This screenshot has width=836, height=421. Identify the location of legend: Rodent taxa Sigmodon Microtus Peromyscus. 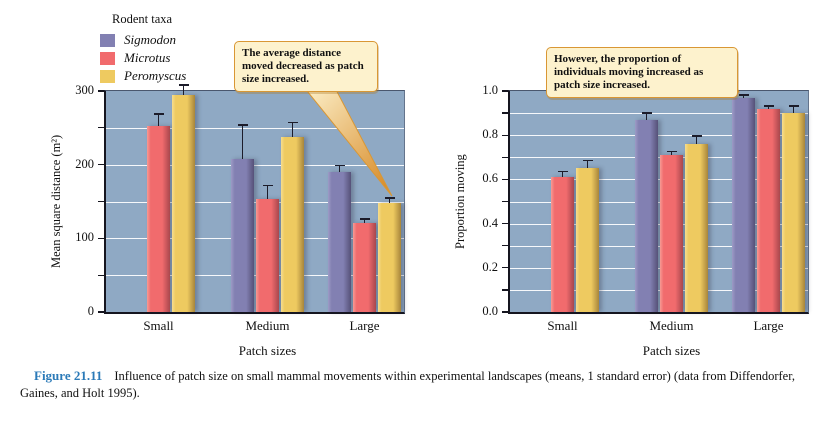
(143, 49).